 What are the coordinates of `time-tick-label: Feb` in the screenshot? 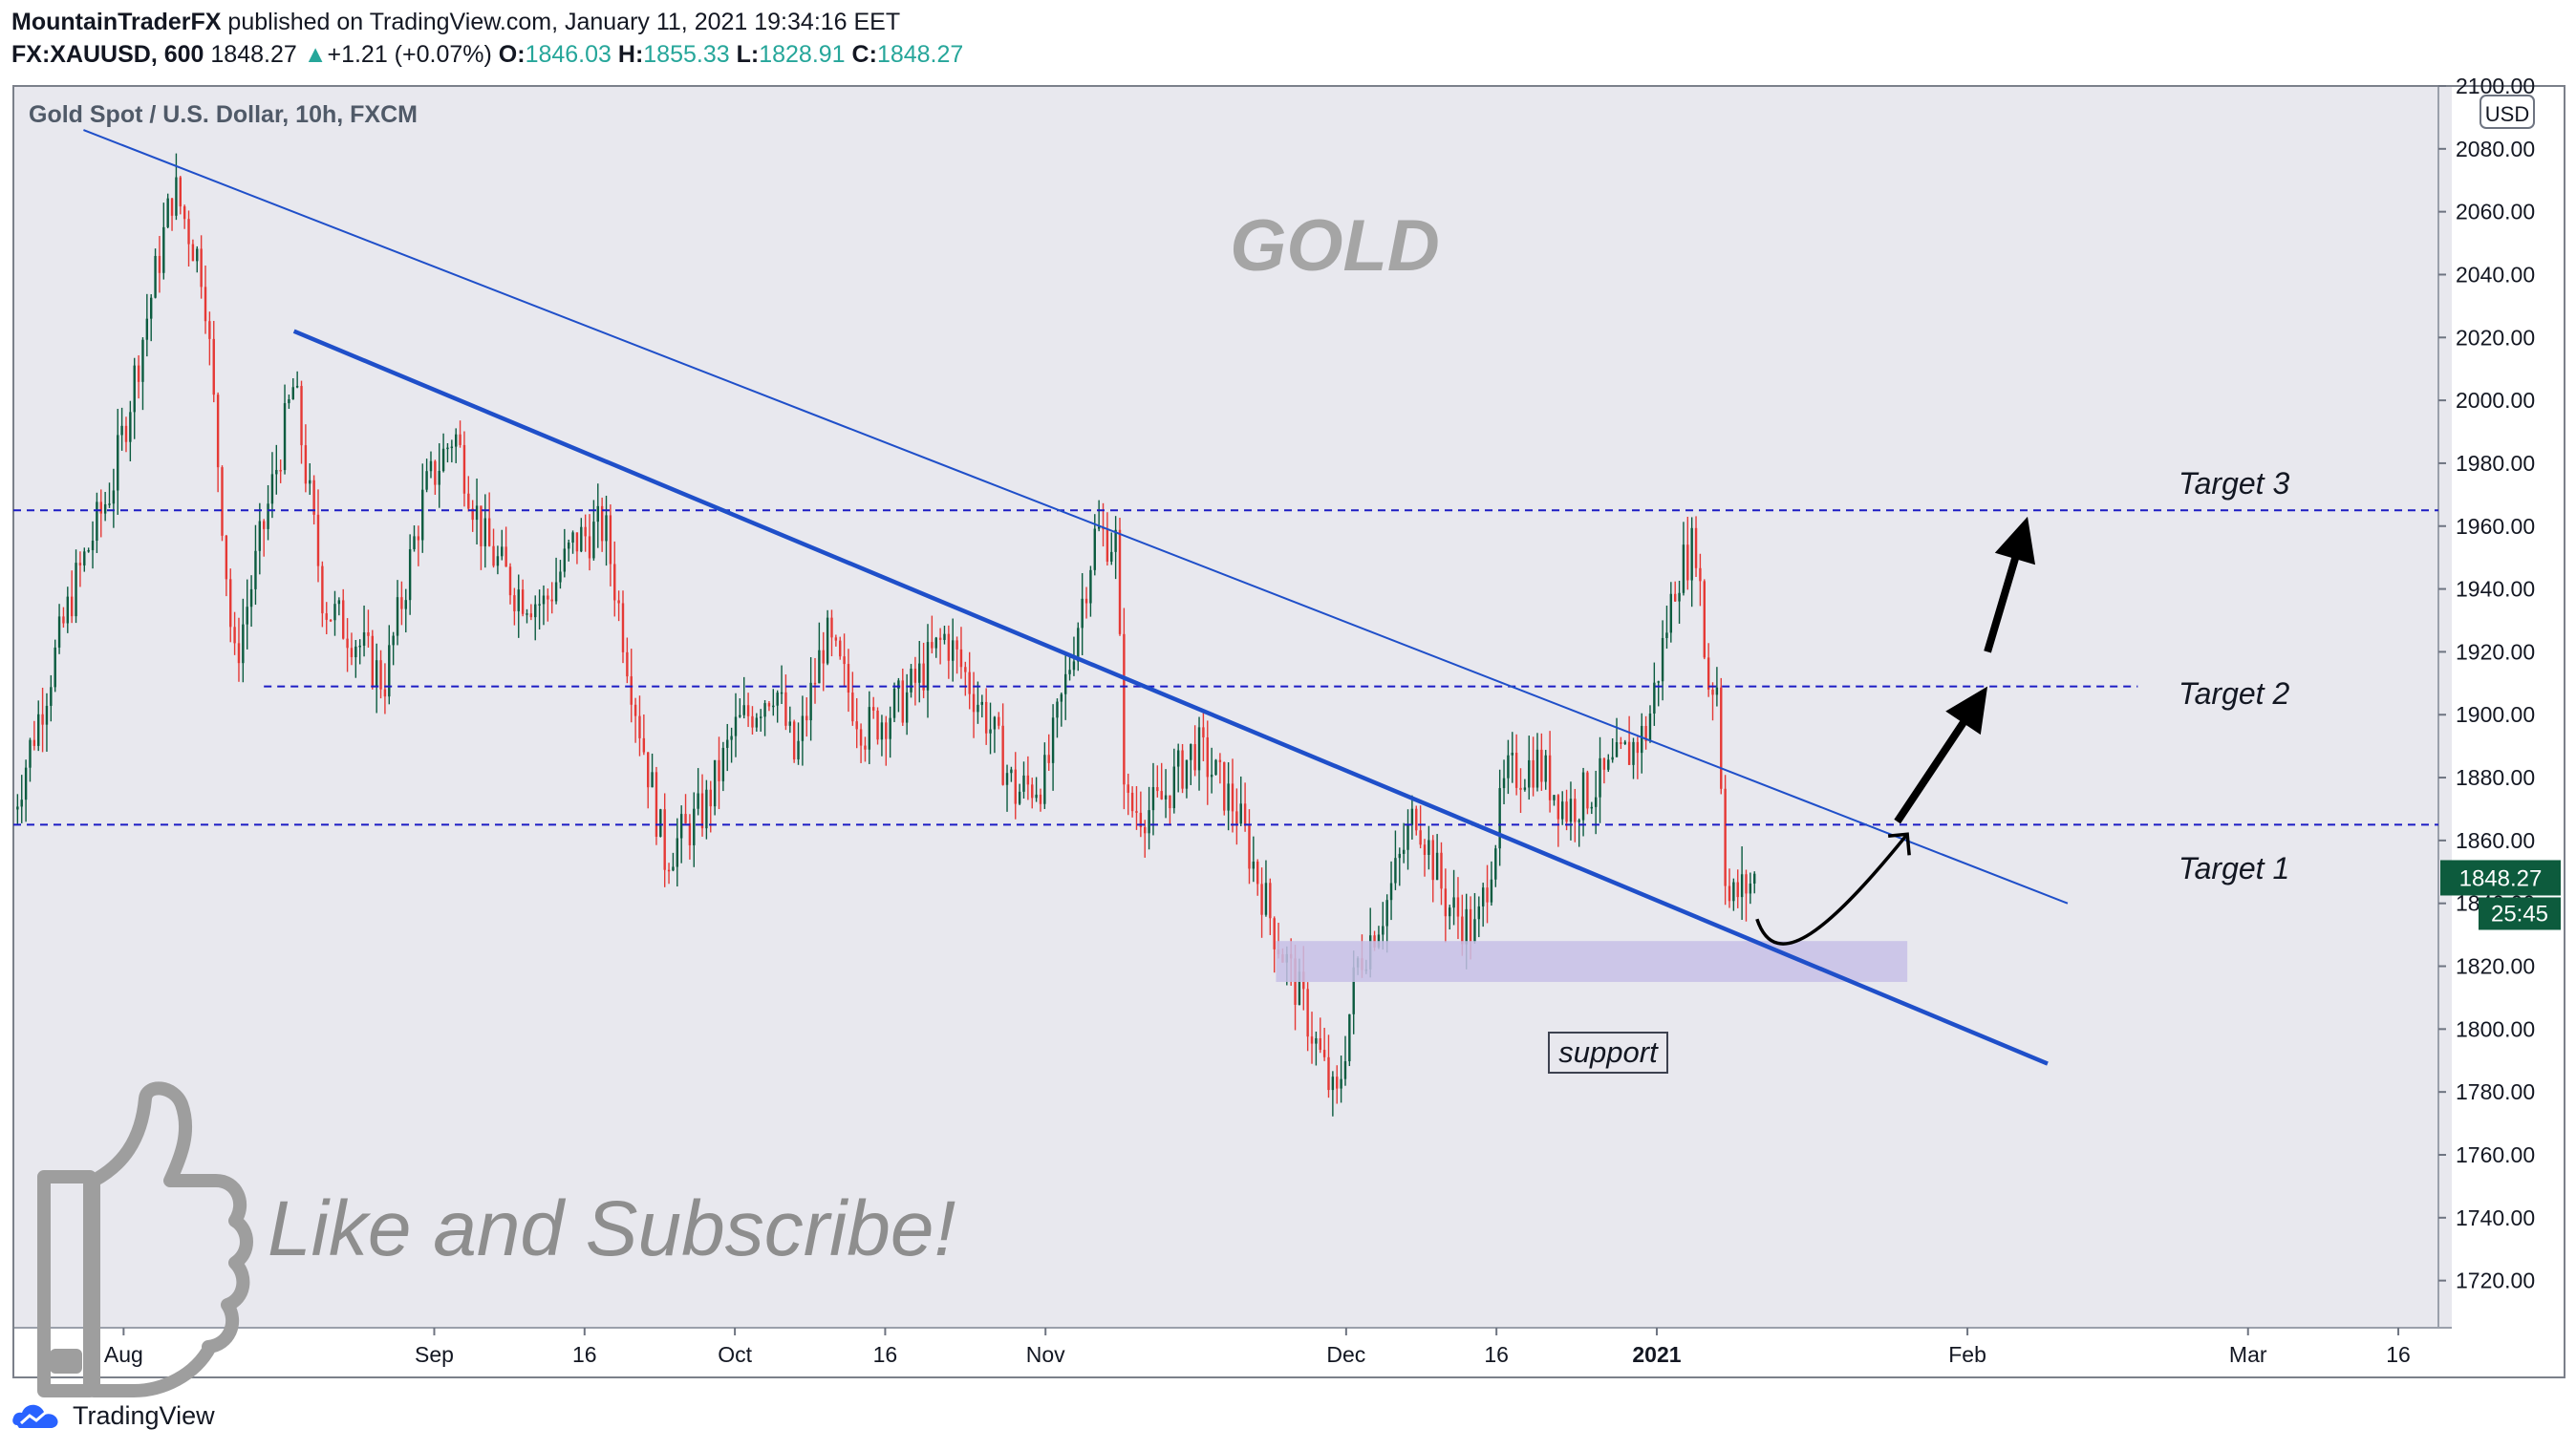 It's located at (1967, 1354).